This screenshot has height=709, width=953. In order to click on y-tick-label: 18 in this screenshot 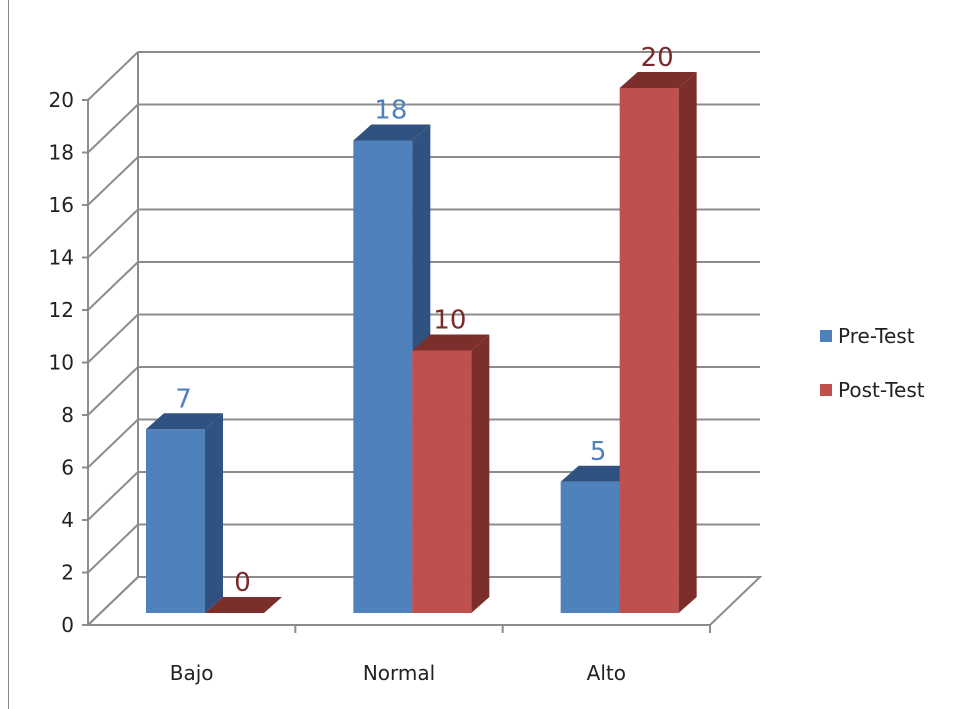, I will do `click(61, 153)`.